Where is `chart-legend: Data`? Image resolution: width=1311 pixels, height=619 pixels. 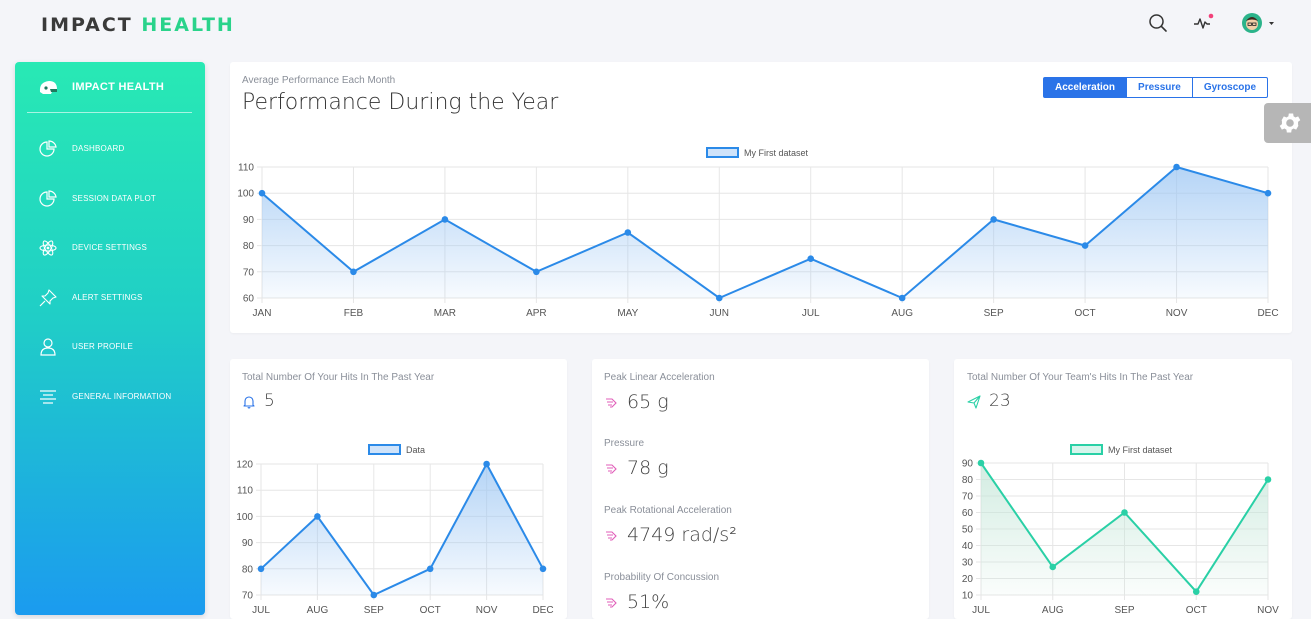 chart-legend: Data is located at coordinates (396, 449).